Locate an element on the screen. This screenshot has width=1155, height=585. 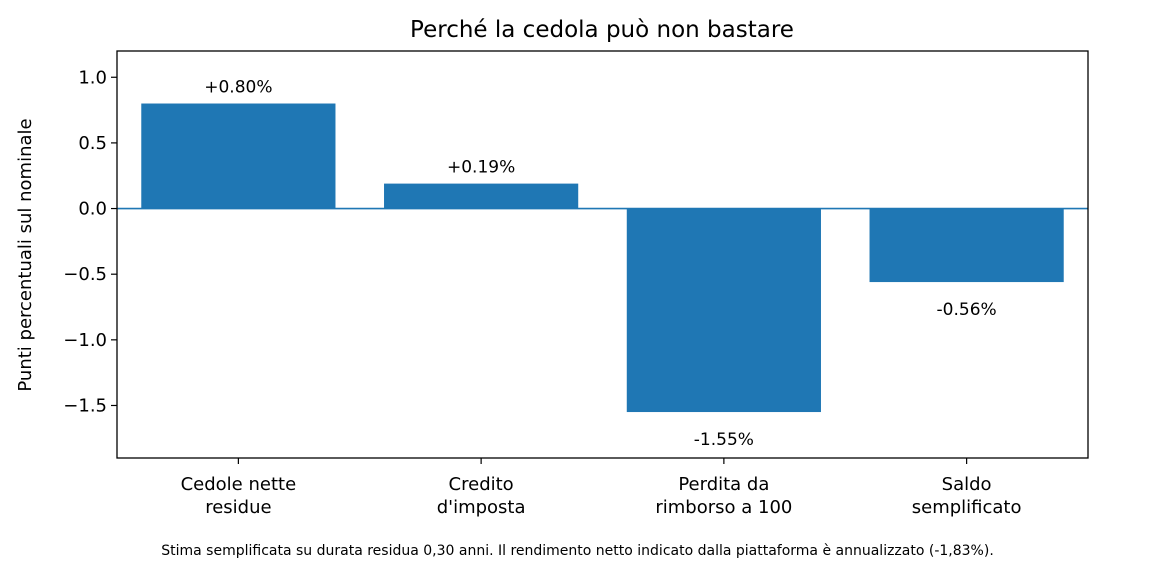
data-label-1: +0.19% is located at coordinates (481, 168).